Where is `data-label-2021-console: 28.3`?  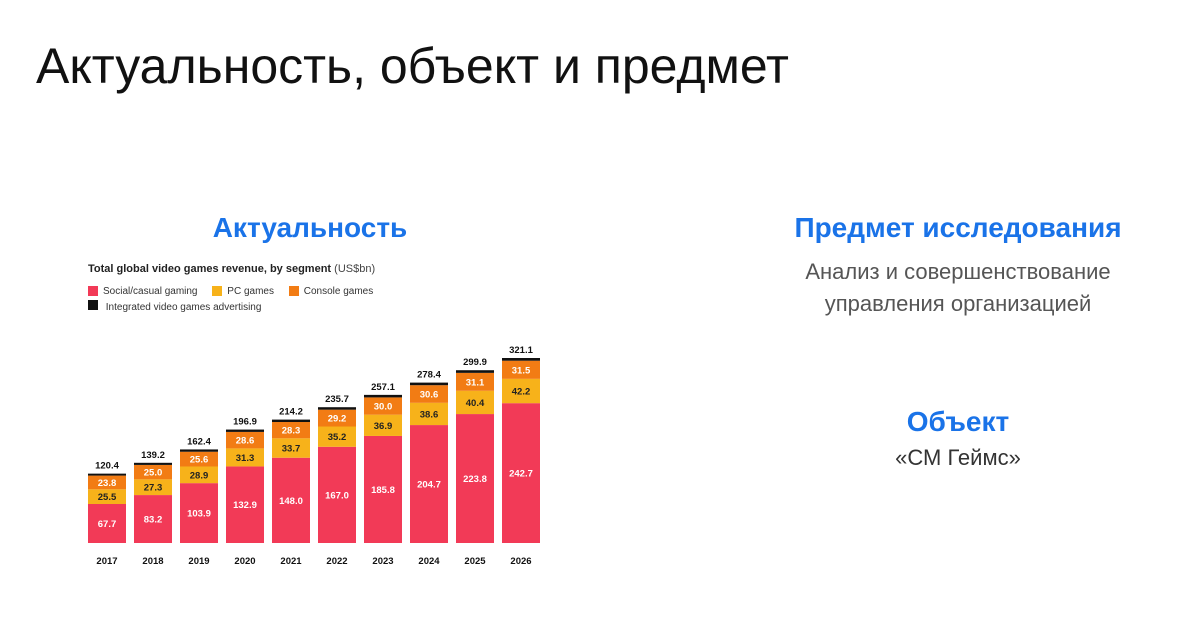 data-label-2021-console: 28.3 is located at coordinates (291, 431).